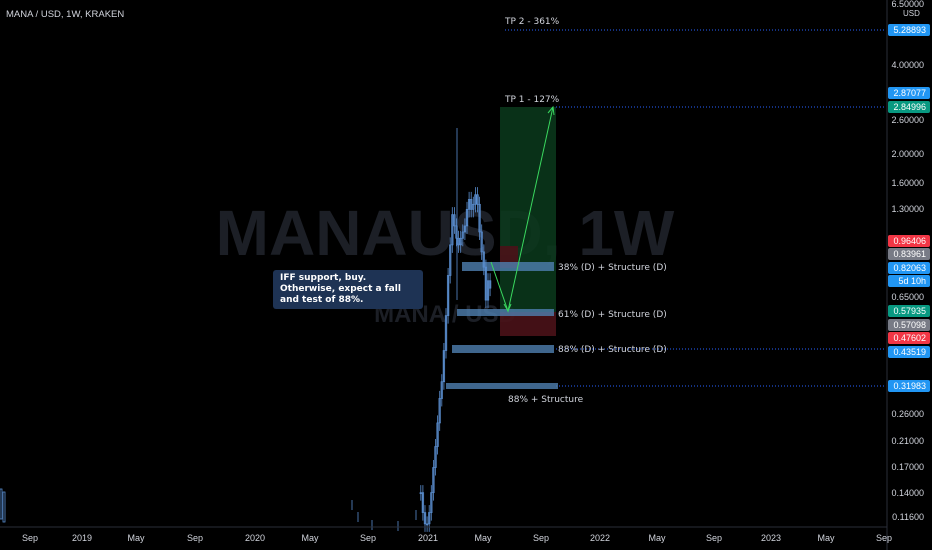  I want to click on time-tick-label: 2020, so click(255, 538).